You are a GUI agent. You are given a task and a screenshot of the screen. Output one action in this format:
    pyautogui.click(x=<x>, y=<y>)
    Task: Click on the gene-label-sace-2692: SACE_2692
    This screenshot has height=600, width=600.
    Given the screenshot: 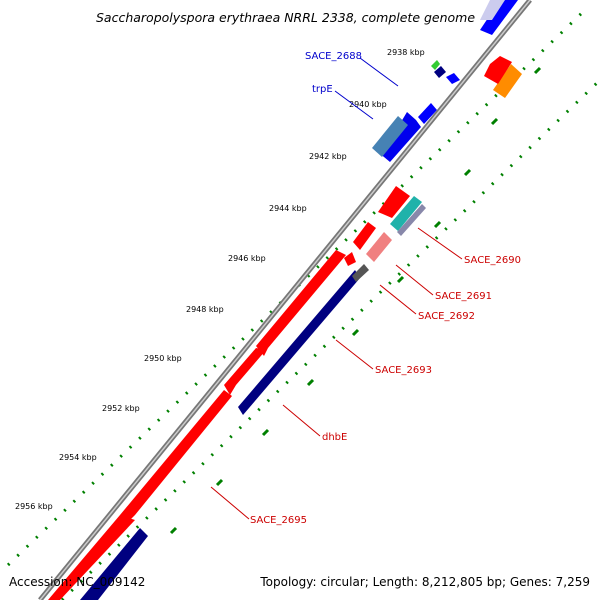 What is the action you would take?
    pyautogui.click(x=446, y=316)
    